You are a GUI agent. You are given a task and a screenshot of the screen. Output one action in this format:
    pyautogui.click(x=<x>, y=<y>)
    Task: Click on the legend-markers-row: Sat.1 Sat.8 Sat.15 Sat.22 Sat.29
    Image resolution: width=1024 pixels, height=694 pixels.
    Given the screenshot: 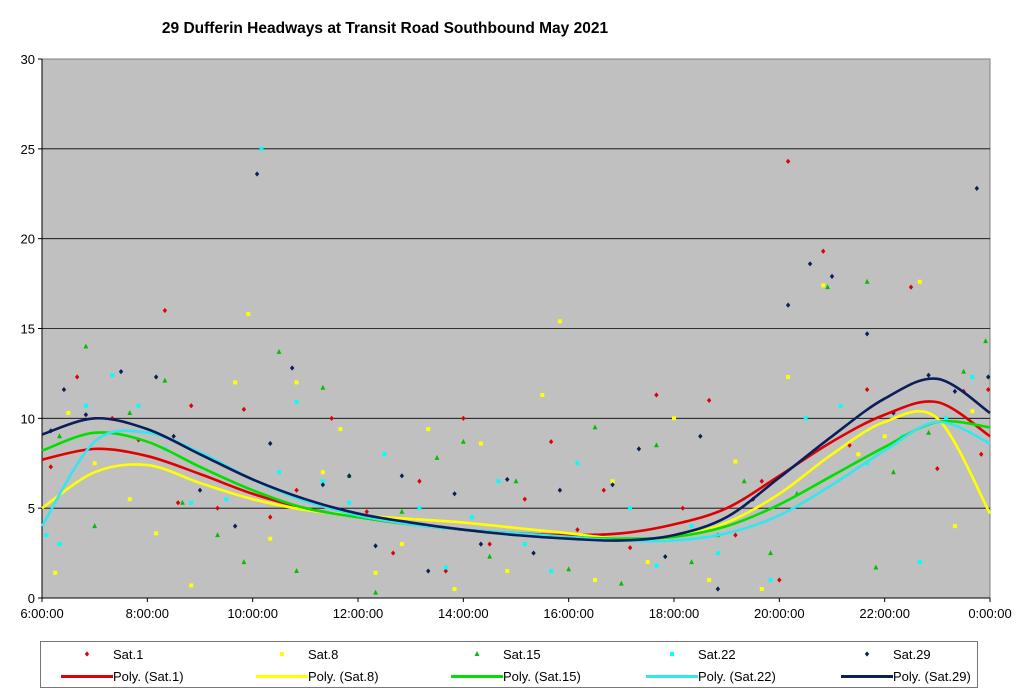 What is the action you would take?
    pyautogui.click(x=509, y=654)
    